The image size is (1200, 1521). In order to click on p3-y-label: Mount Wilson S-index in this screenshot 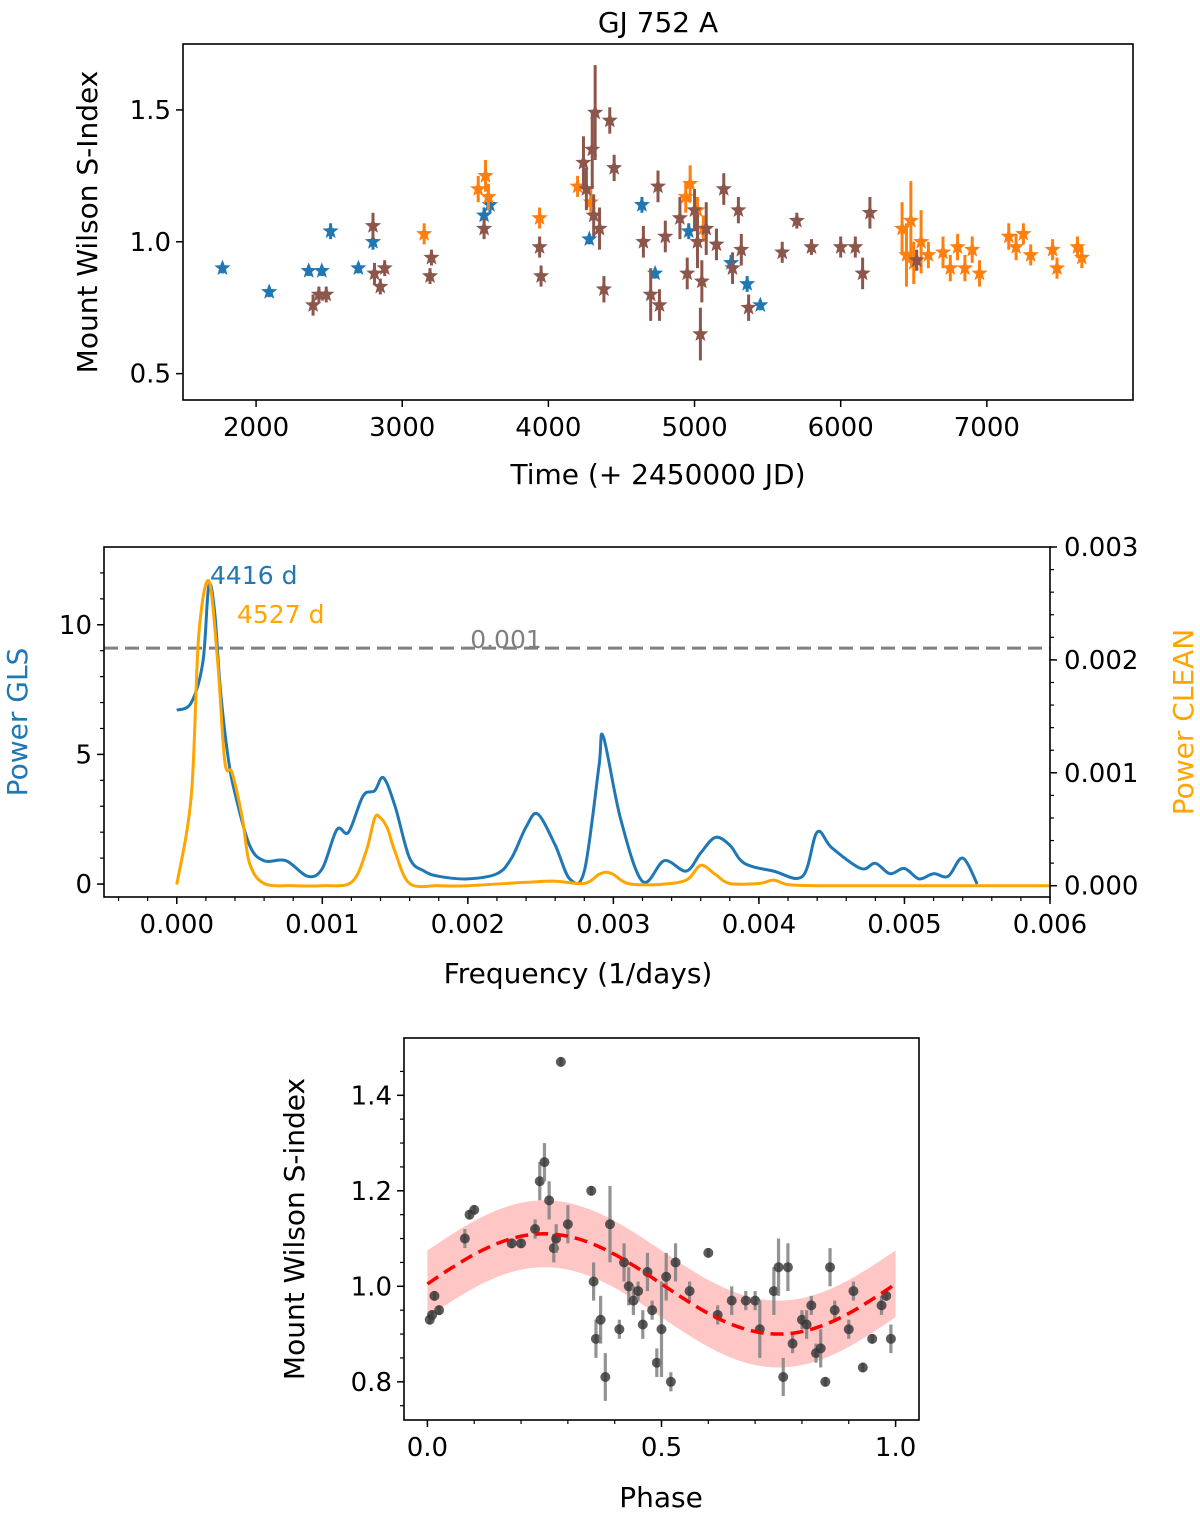, I will do `click(294, 1229)`.